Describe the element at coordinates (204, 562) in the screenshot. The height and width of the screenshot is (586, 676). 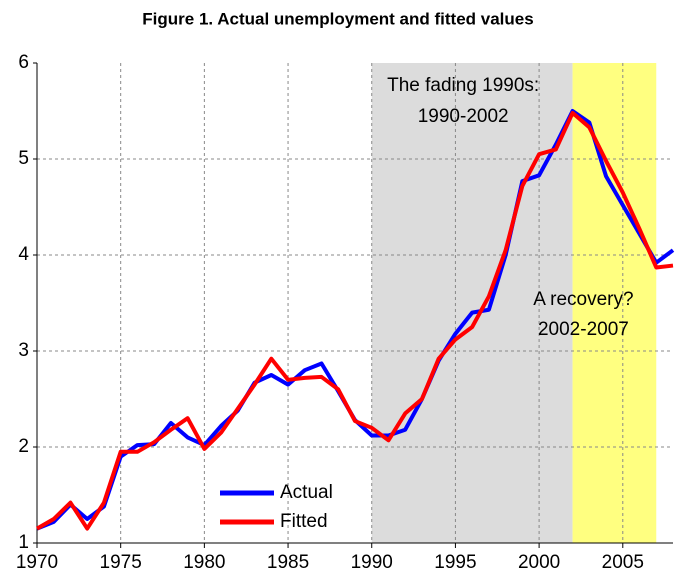
I see `x-tick-label: 1980` at that location.